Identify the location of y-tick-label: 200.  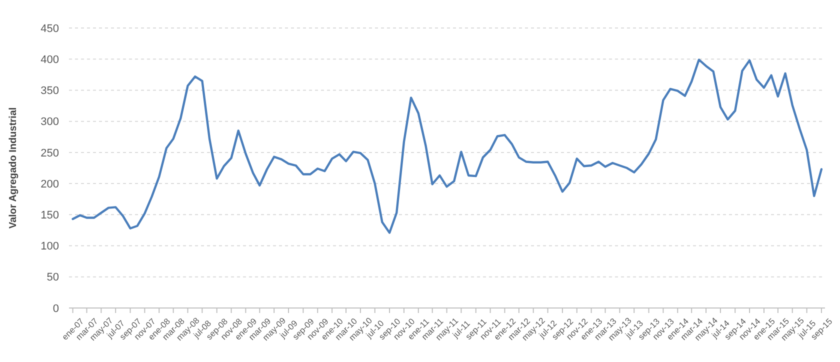
(49, 184).